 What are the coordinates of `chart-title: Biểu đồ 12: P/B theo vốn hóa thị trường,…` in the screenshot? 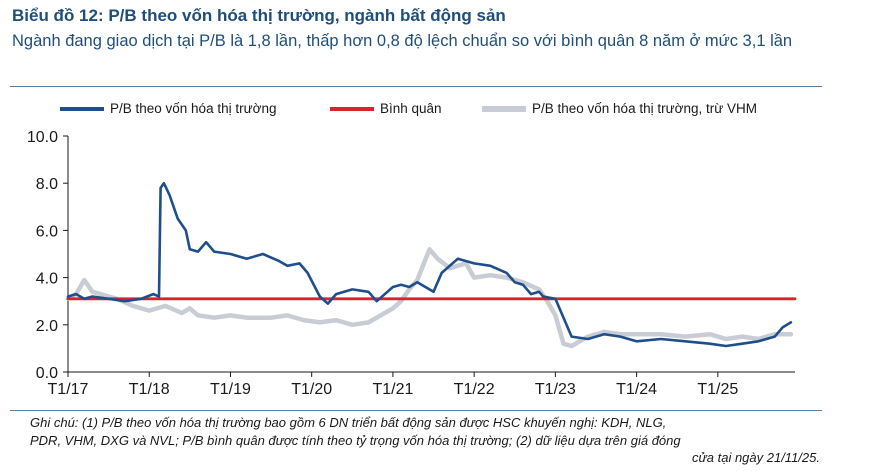 It's located at (259, 15).